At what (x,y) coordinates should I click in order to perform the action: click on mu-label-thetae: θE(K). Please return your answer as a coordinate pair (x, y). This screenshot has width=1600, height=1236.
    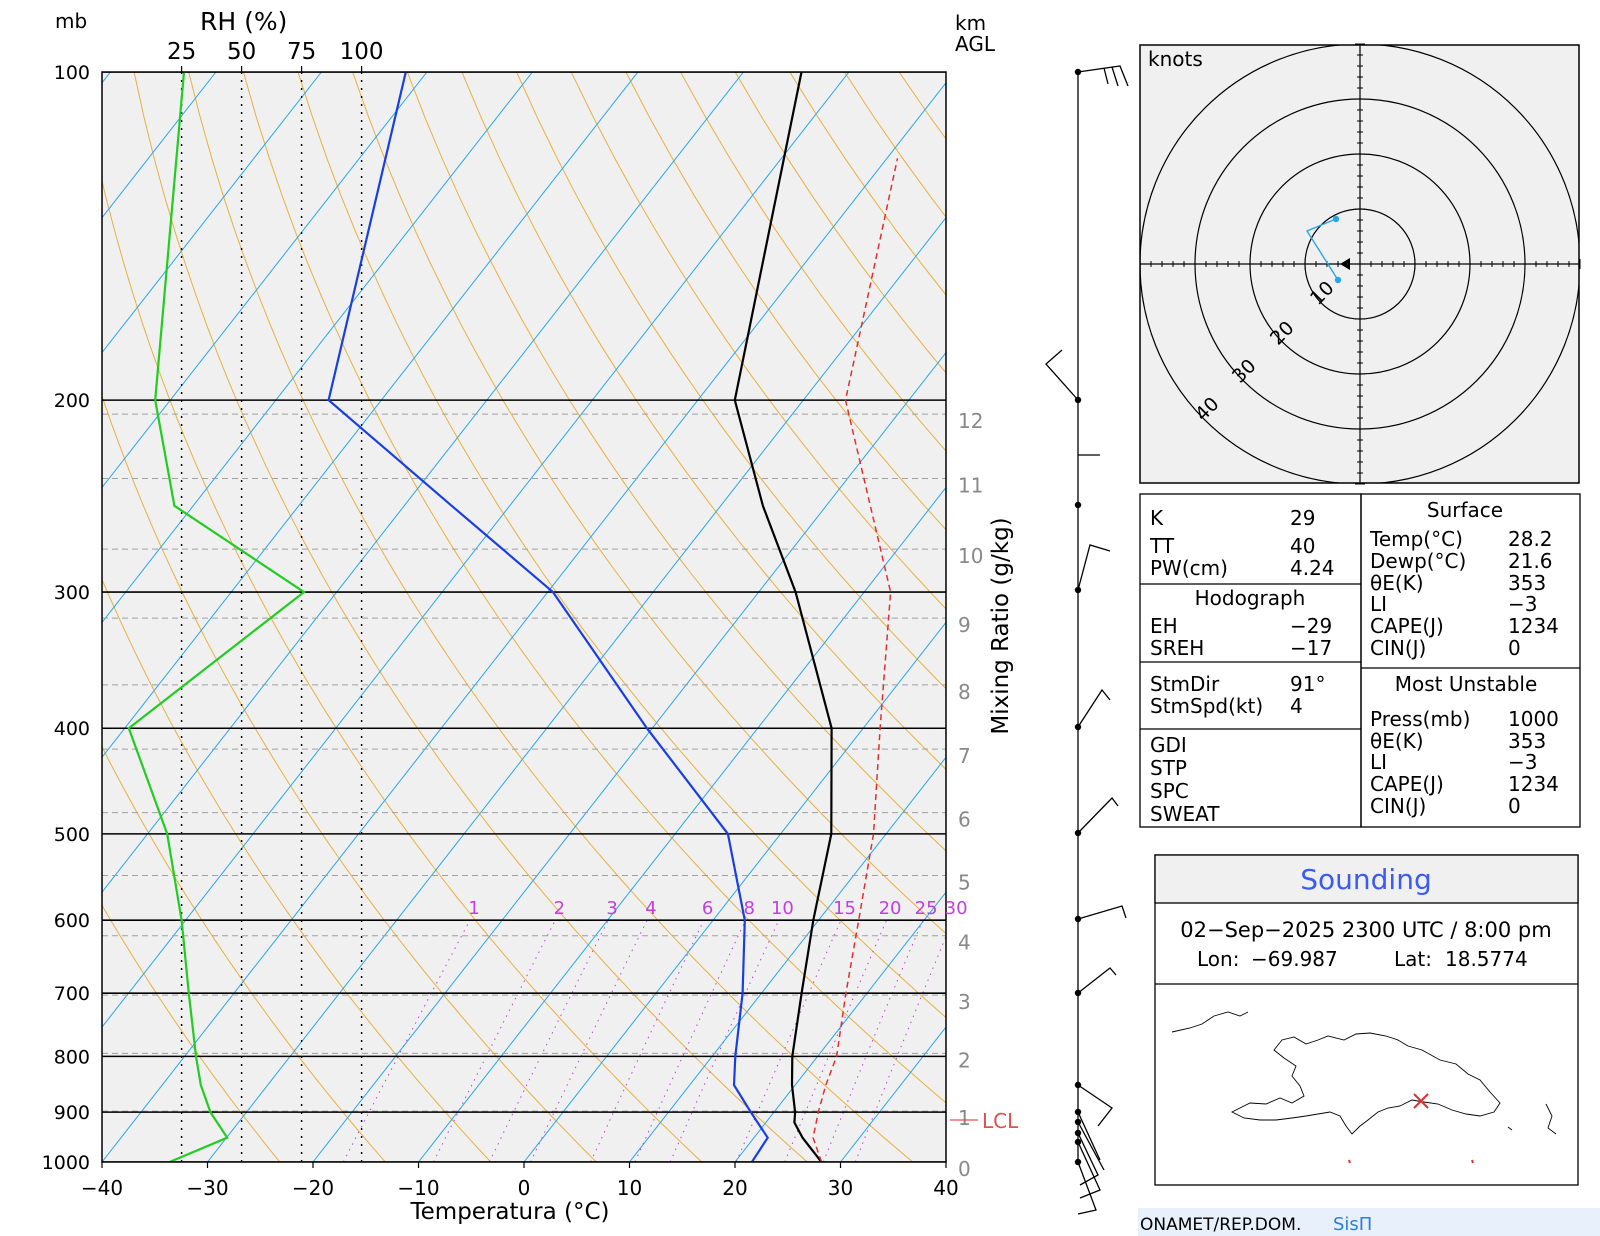
    Looking at the image, I should click on (1397, 741).